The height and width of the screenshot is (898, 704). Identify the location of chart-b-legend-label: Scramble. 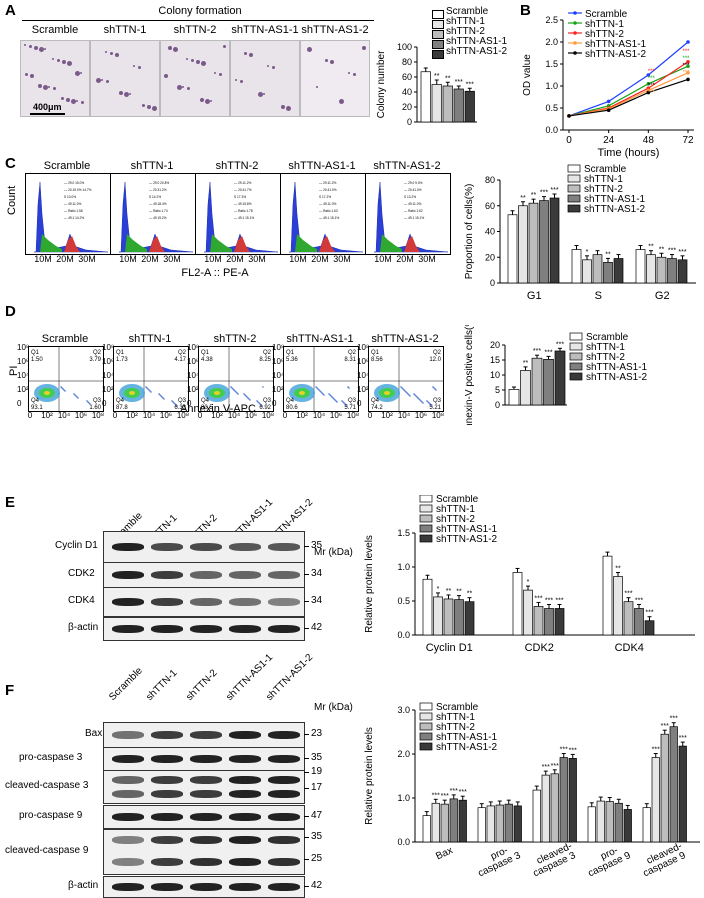
(606, 14).